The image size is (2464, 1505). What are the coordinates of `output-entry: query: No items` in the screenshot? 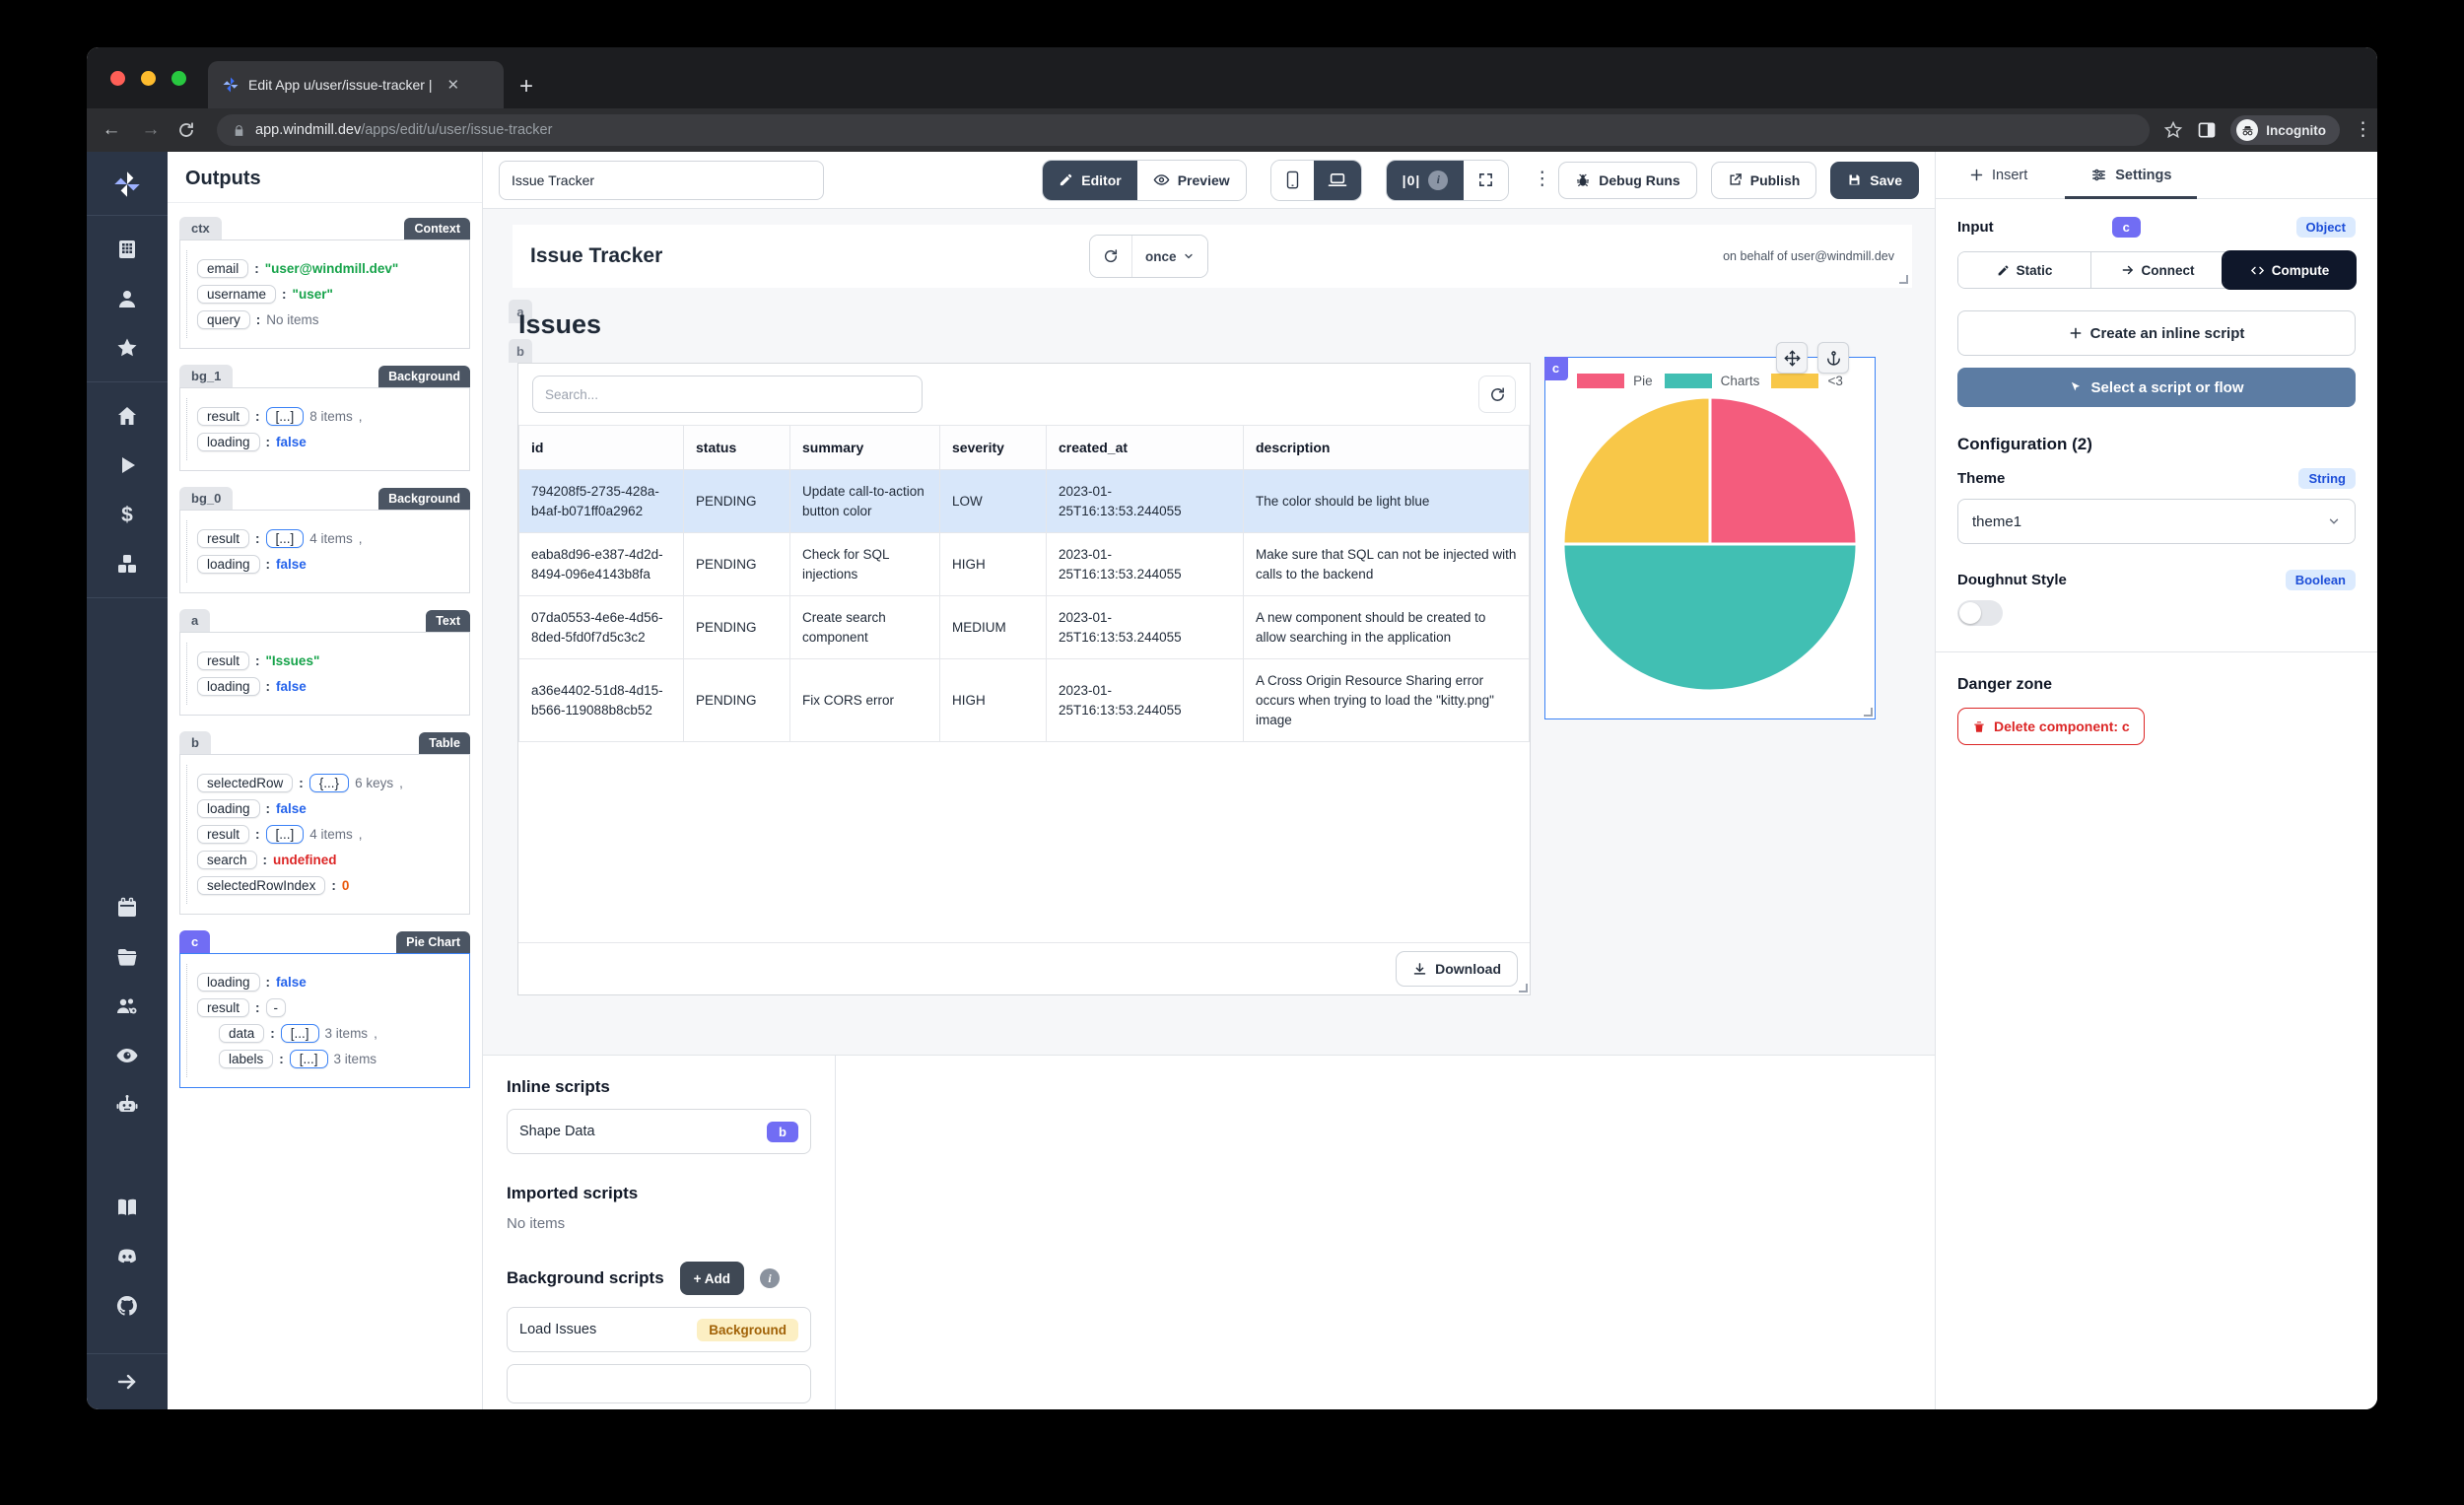 It's located at (328, 319).